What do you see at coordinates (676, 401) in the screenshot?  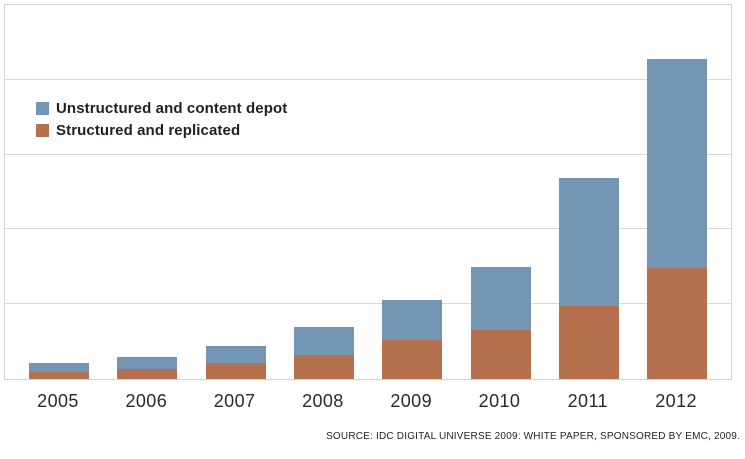 I see `x-label-2012: 2012` at bounding box center [676, 401].